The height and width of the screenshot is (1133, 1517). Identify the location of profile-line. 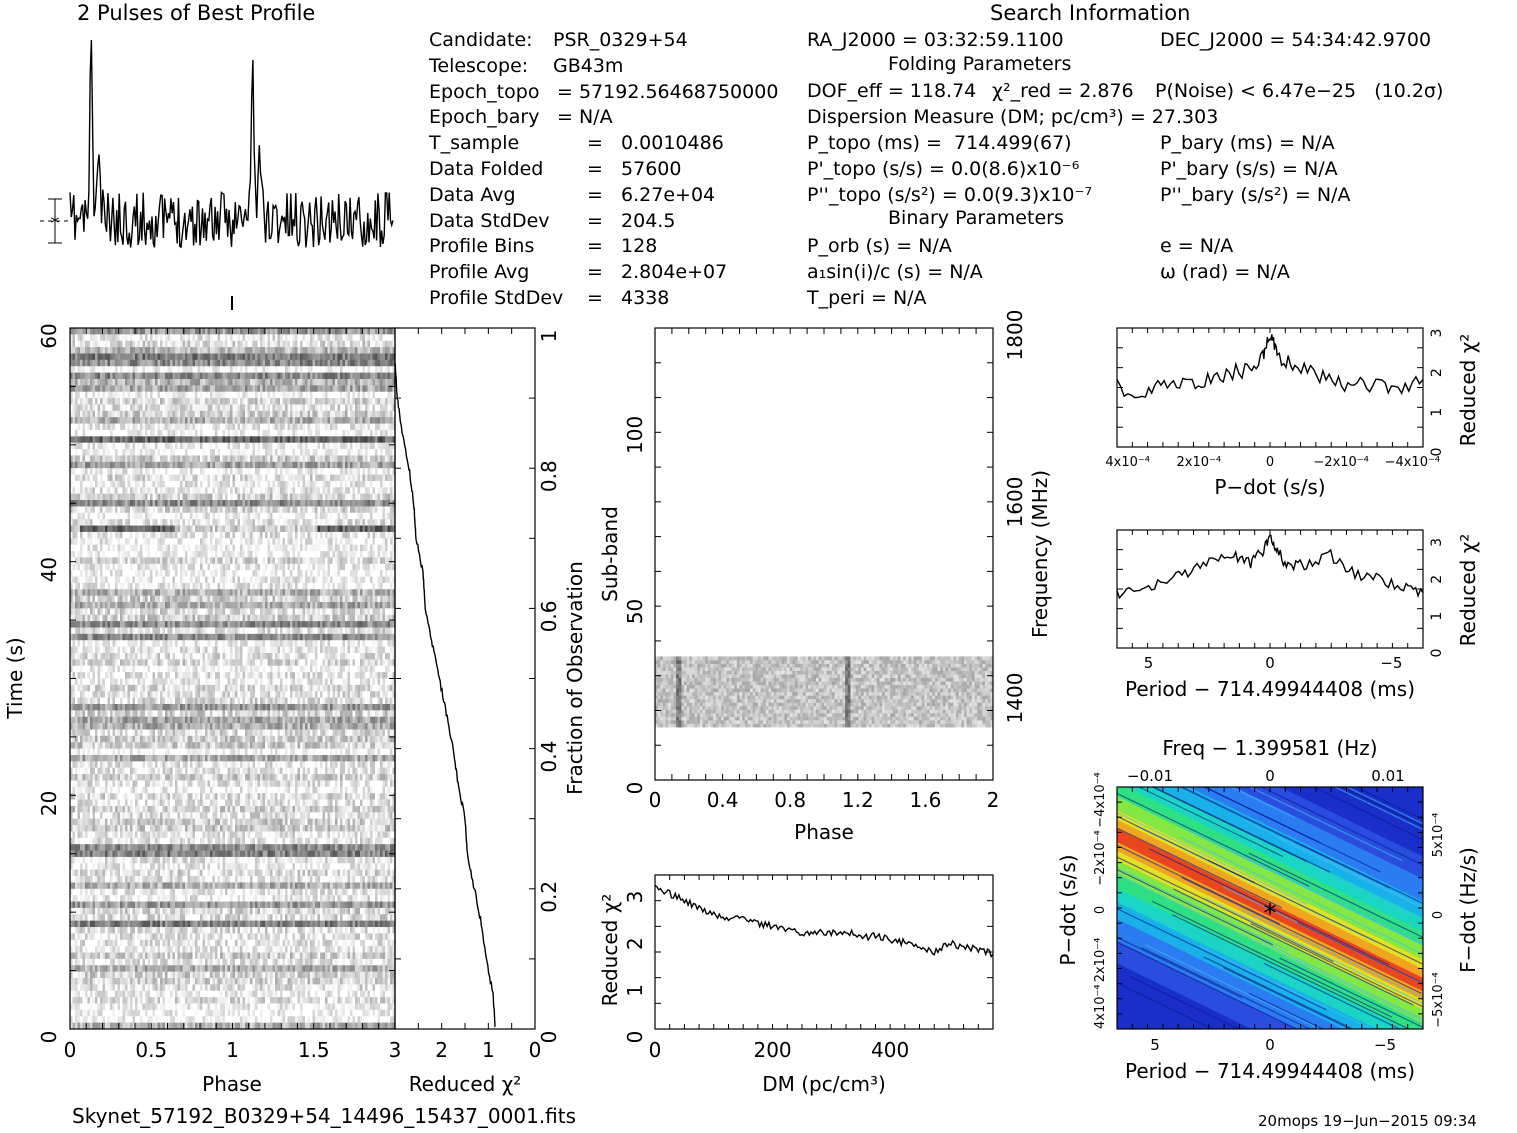
(231, 144).